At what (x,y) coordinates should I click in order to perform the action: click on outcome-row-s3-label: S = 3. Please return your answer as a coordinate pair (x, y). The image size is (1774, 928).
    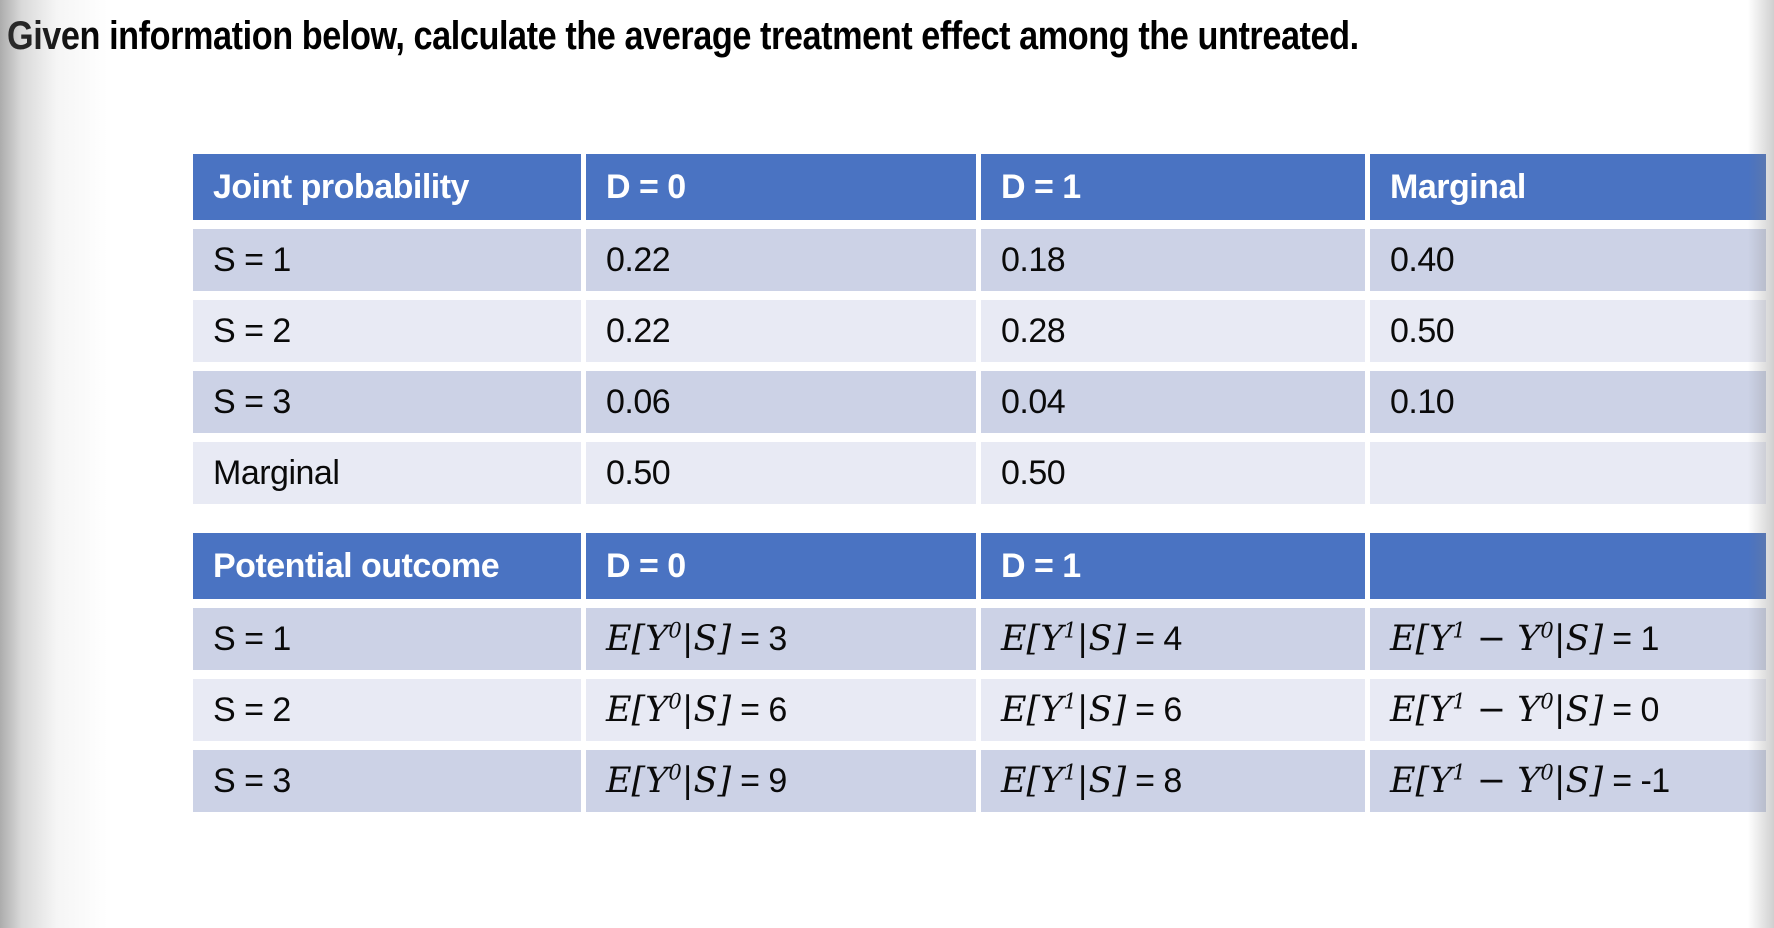
    Looking at the image, I should click on (389, 785).